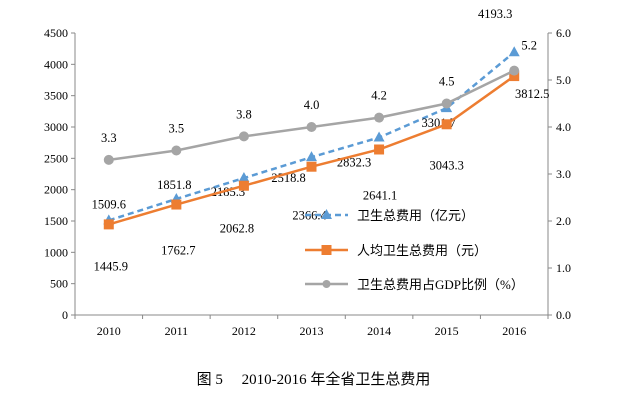 Image resolution: width=627 pixels, height=400 pixels. I want to click on left-tick-label: 2000, so click(56, 190).